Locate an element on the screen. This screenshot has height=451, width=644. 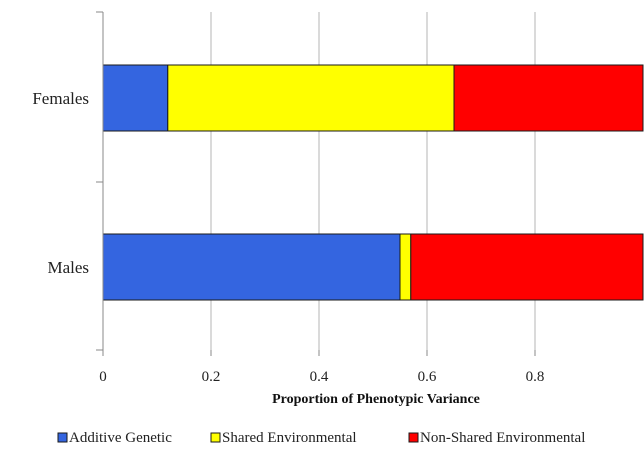
bar-females-shared-environmental is located at coordinates (311, 98).